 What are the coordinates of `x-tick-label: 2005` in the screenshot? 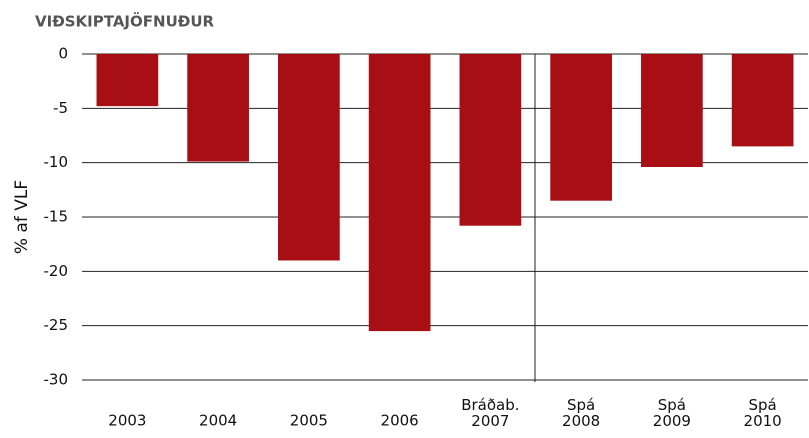 It's located at (309, 421).